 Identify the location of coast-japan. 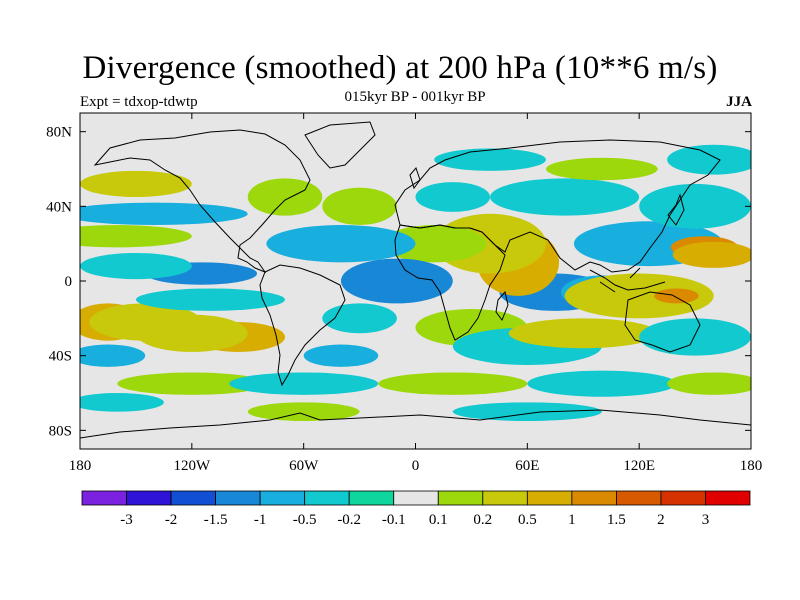
(676, 209).